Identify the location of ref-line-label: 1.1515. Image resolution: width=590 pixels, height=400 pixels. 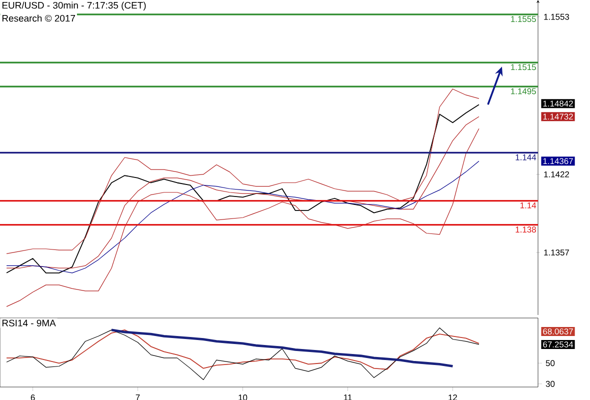
(523, 67).